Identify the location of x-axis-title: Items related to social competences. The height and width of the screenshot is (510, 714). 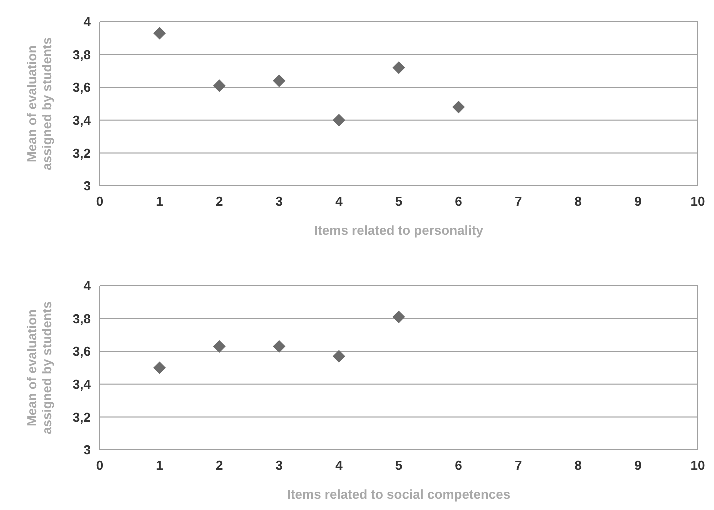
(399, 494).